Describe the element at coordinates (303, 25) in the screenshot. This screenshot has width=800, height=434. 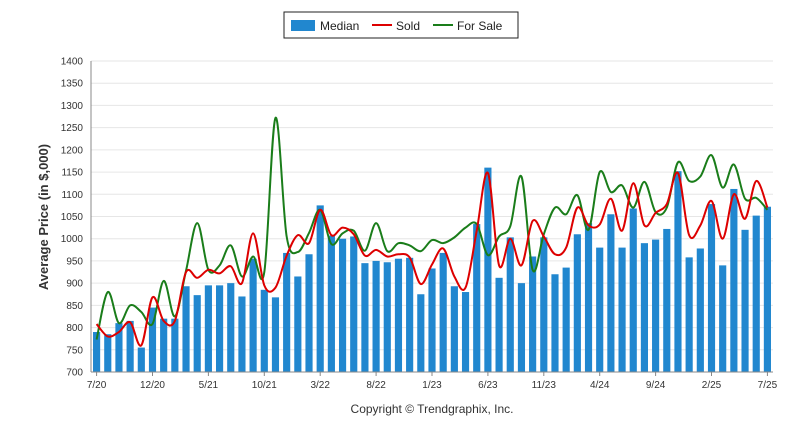
I see `legend-swatch-median` at that location.